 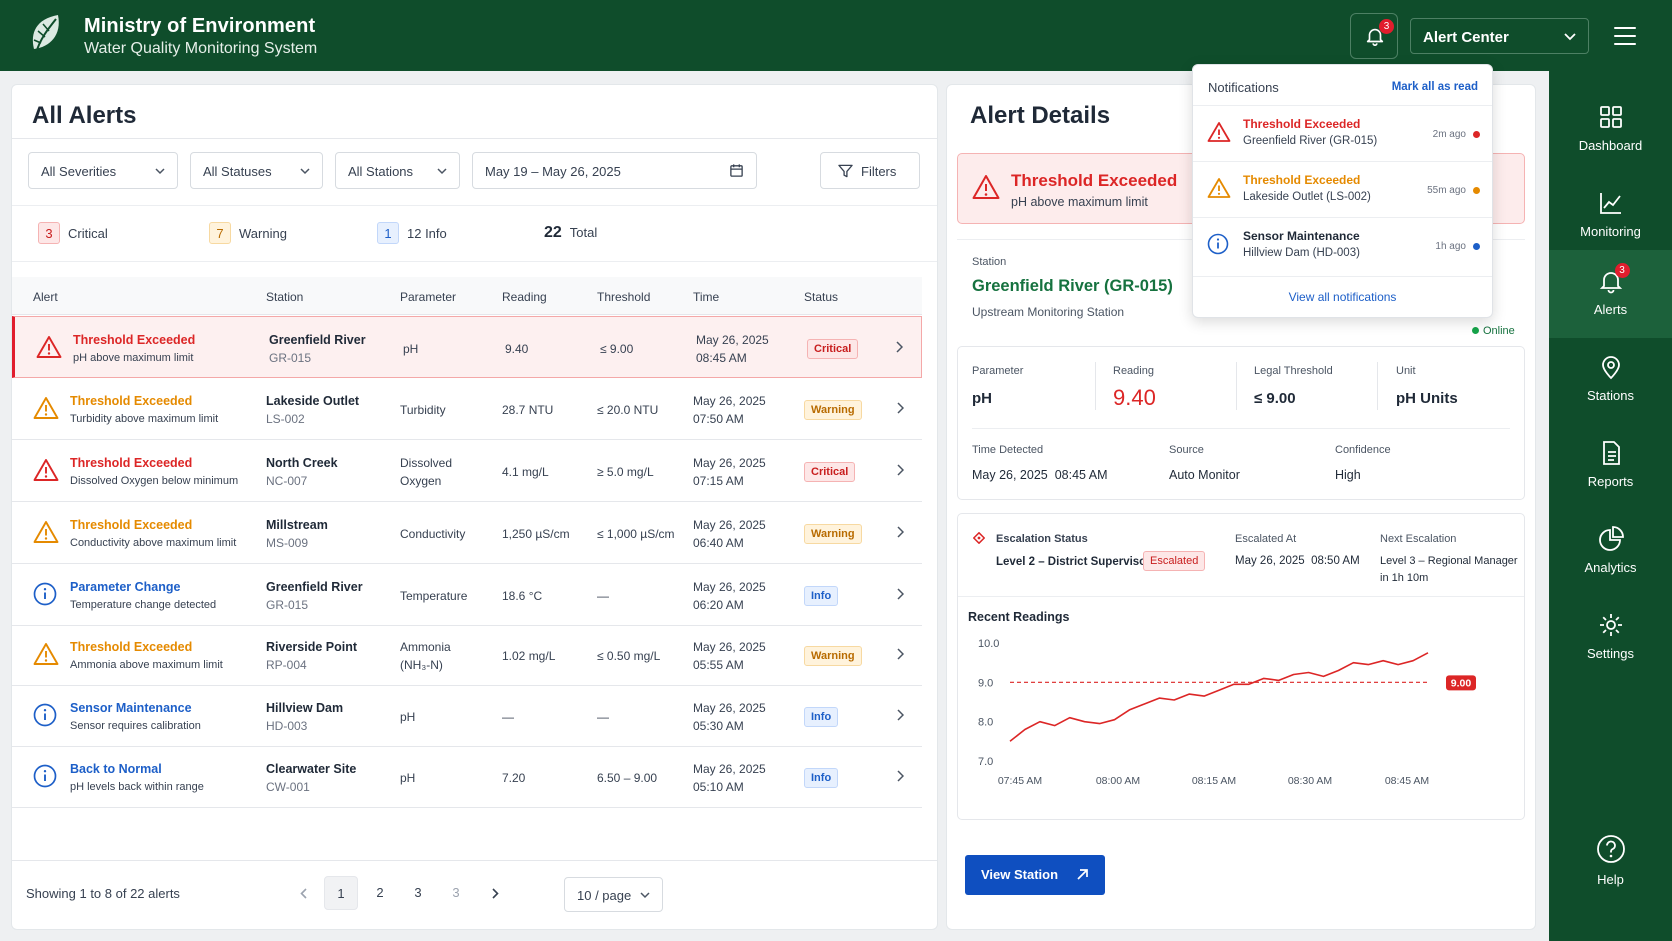 I want to click on station-code: RP-004, so click(x=286, y=665).